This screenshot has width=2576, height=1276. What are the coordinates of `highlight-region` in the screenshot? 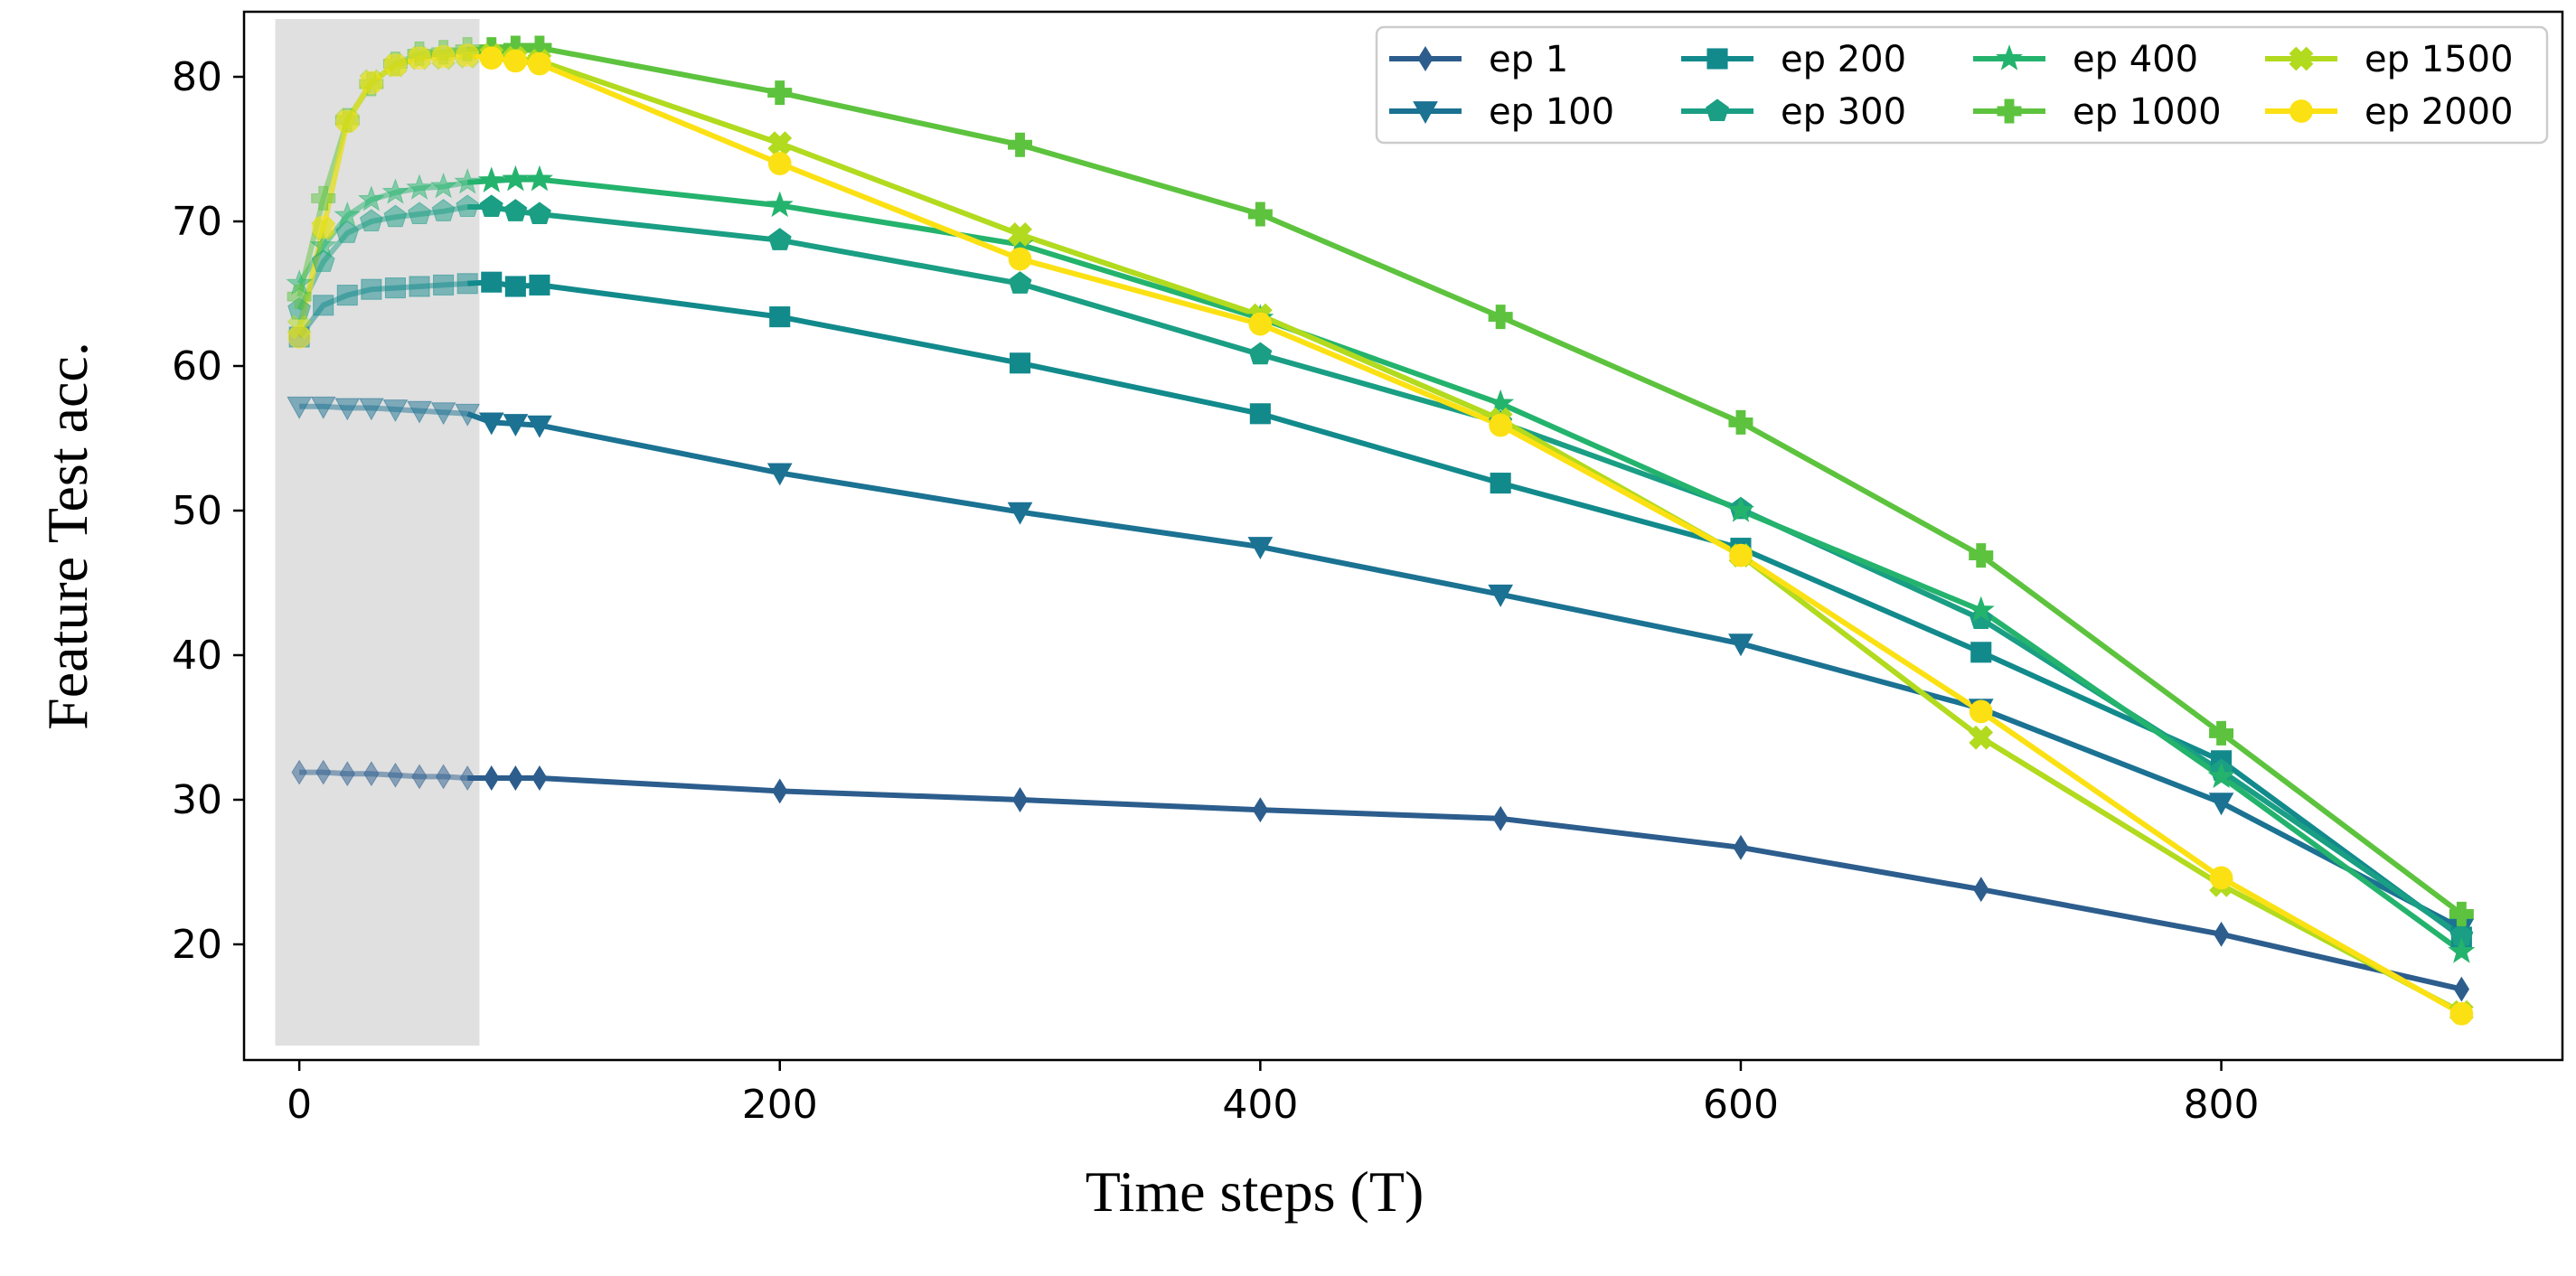 It's located at (378, 532).